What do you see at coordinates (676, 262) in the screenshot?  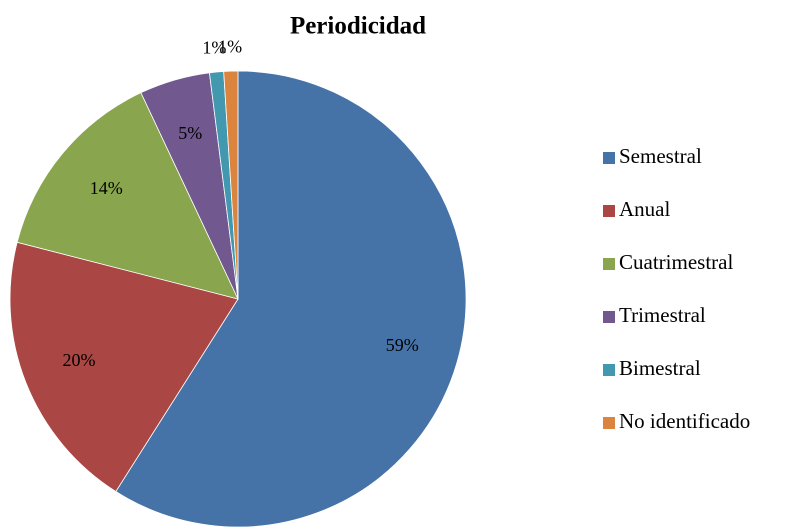 I see `legend-label: Cuatrimestral` at bounding box center [676, 262].